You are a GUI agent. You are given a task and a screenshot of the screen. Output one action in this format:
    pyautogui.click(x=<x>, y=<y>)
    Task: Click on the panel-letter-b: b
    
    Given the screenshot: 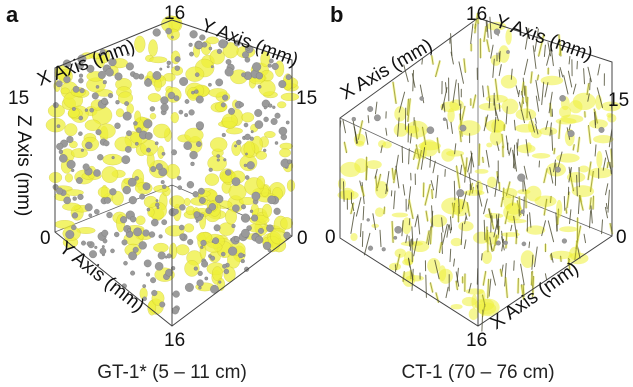 What is the action you would take?
    pyautogui.click(x=336, y=14)
    